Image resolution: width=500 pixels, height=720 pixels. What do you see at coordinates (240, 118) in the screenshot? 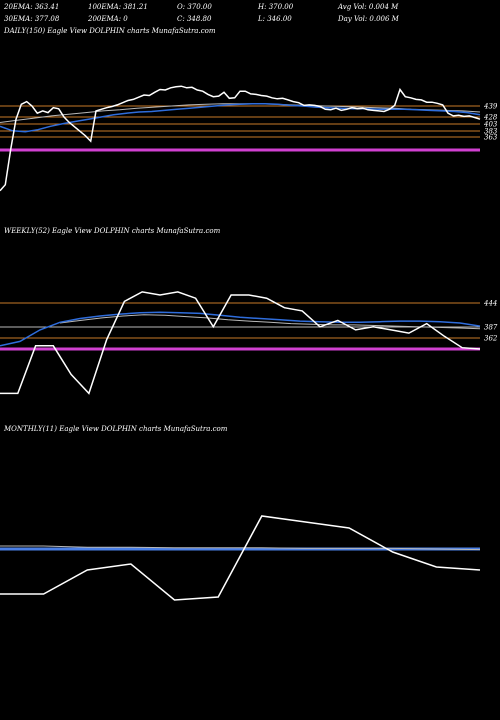
I see `daily-ema-blue-line` at bounding box center [240, 118].